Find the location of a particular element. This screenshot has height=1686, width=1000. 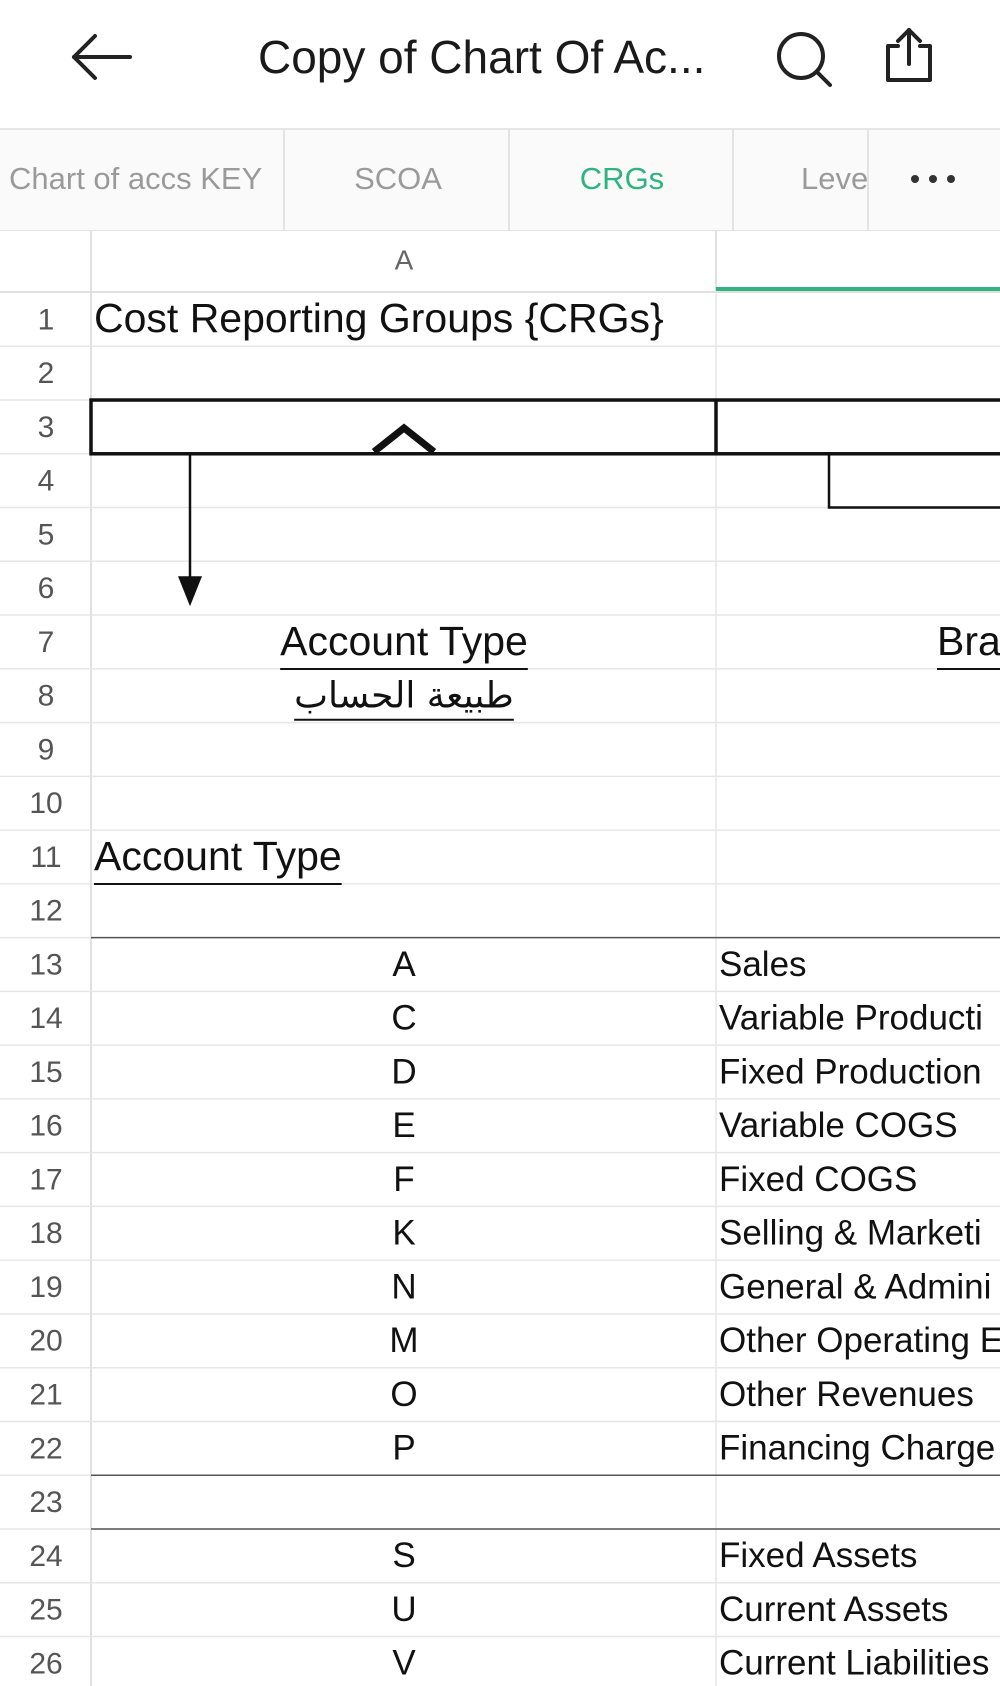

row-number: 1 is located at coordinates (46, 319).